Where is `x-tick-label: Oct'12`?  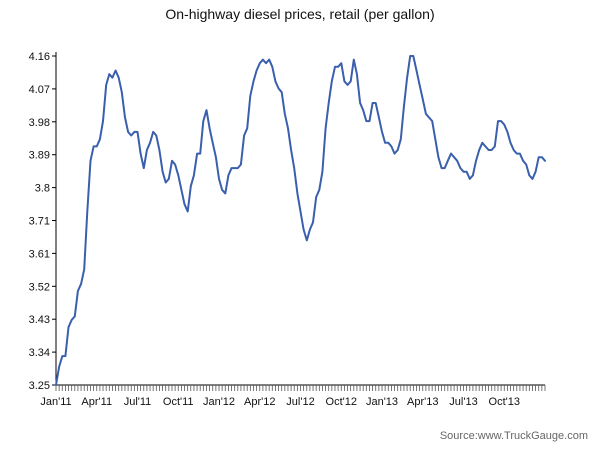 x-tick-label: Oct'12 is located at coordinates (341, 402).